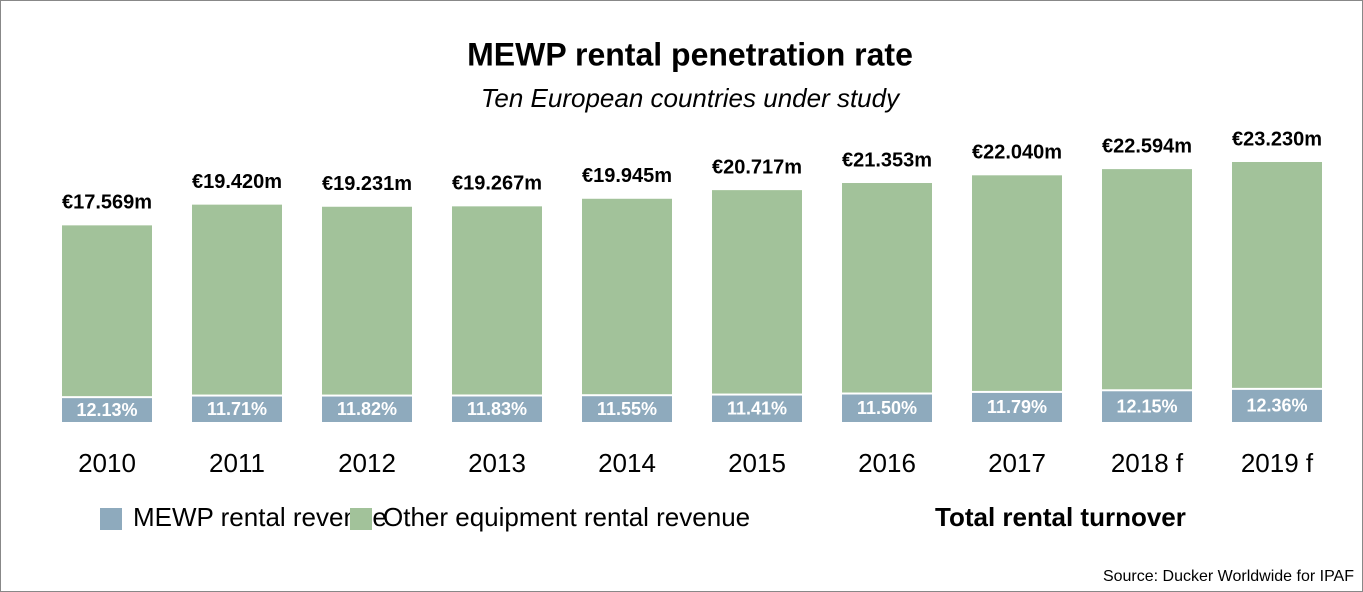 The image size is (1363, 592). I want to click on total-label: €19.945m, so click(627, 176).